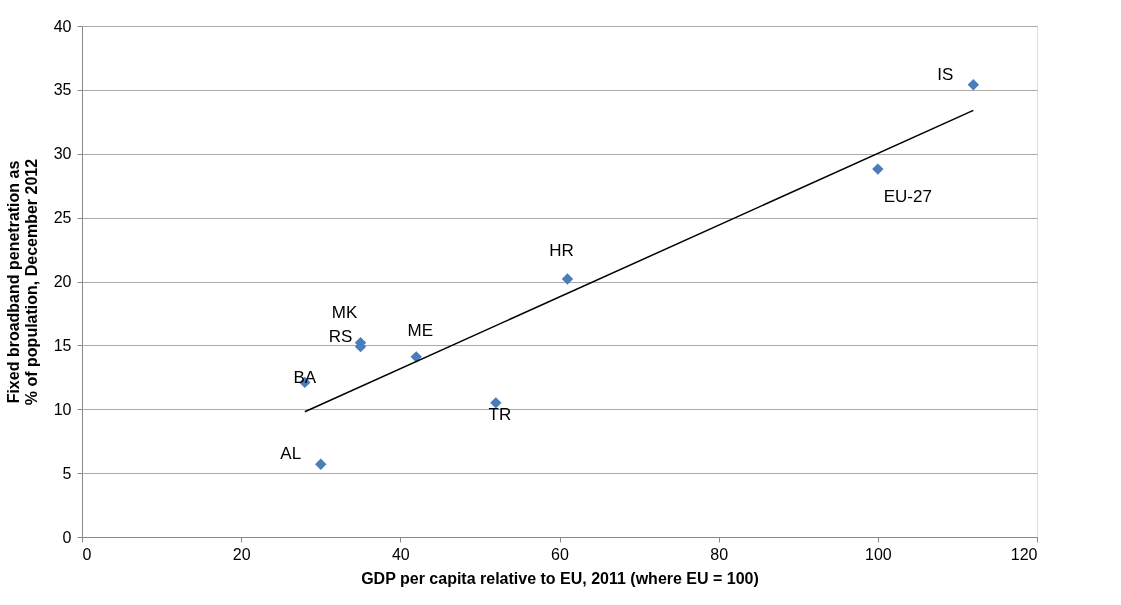  What do you see at coordinates (878, 554) in the screenshot?
I see `x-tick-label: 100` at bounding box center [878, 554].